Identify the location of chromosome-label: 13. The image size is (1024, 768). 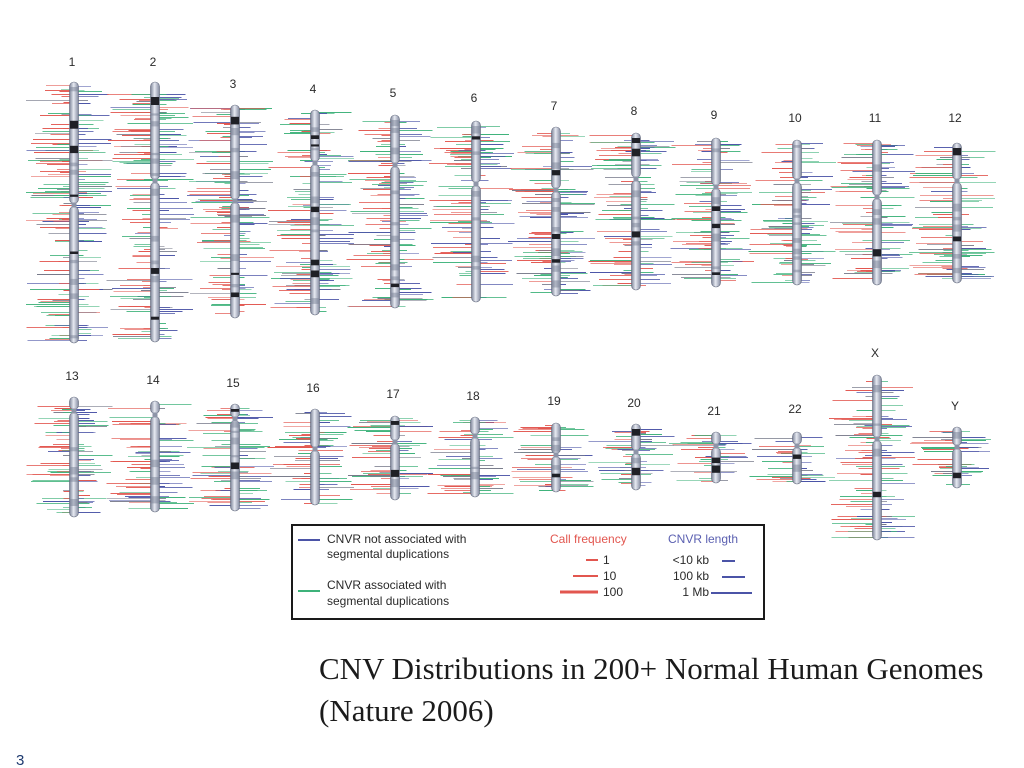
(72, 376).